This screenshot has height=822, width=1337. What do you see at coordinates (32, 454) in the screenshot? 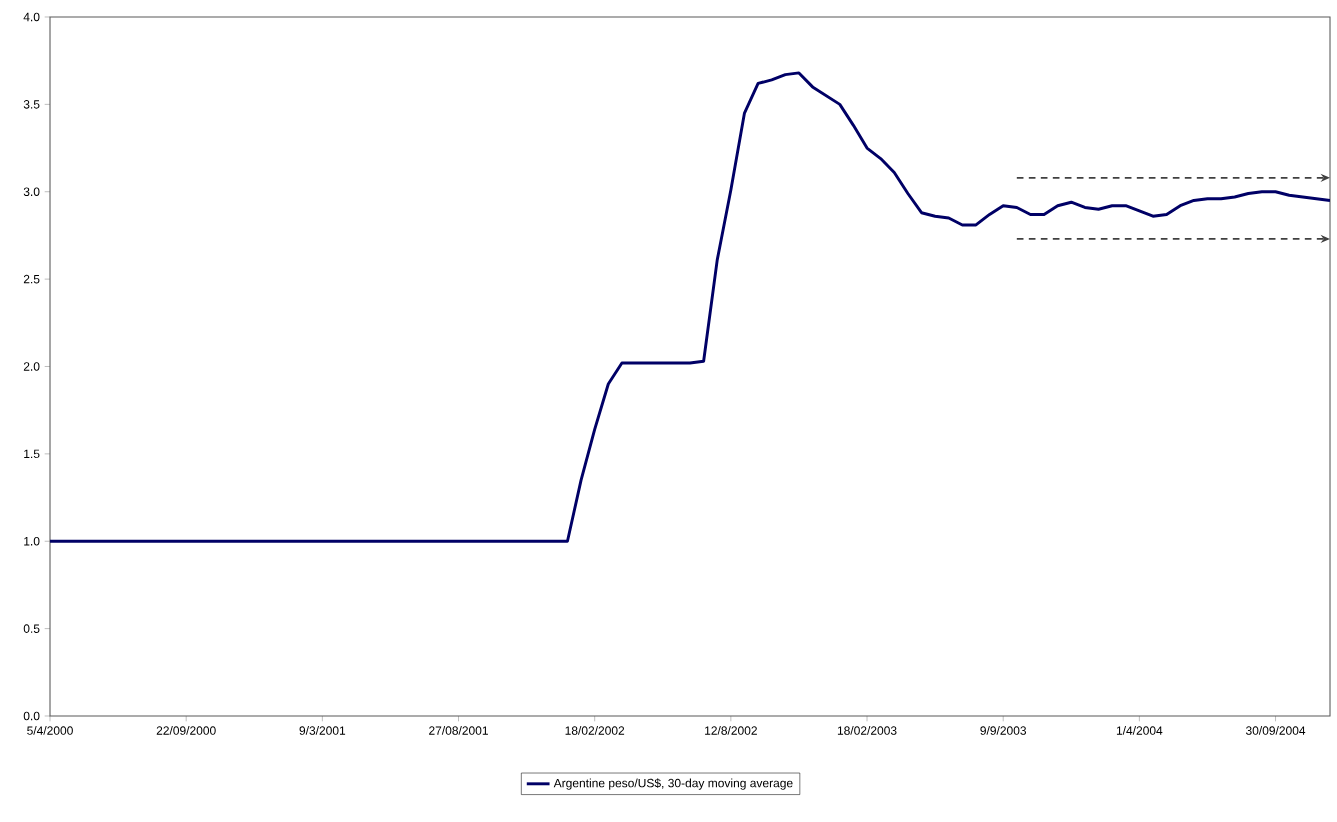
I see `y-tick-label: 1.5` at bounding box center [32, 454].